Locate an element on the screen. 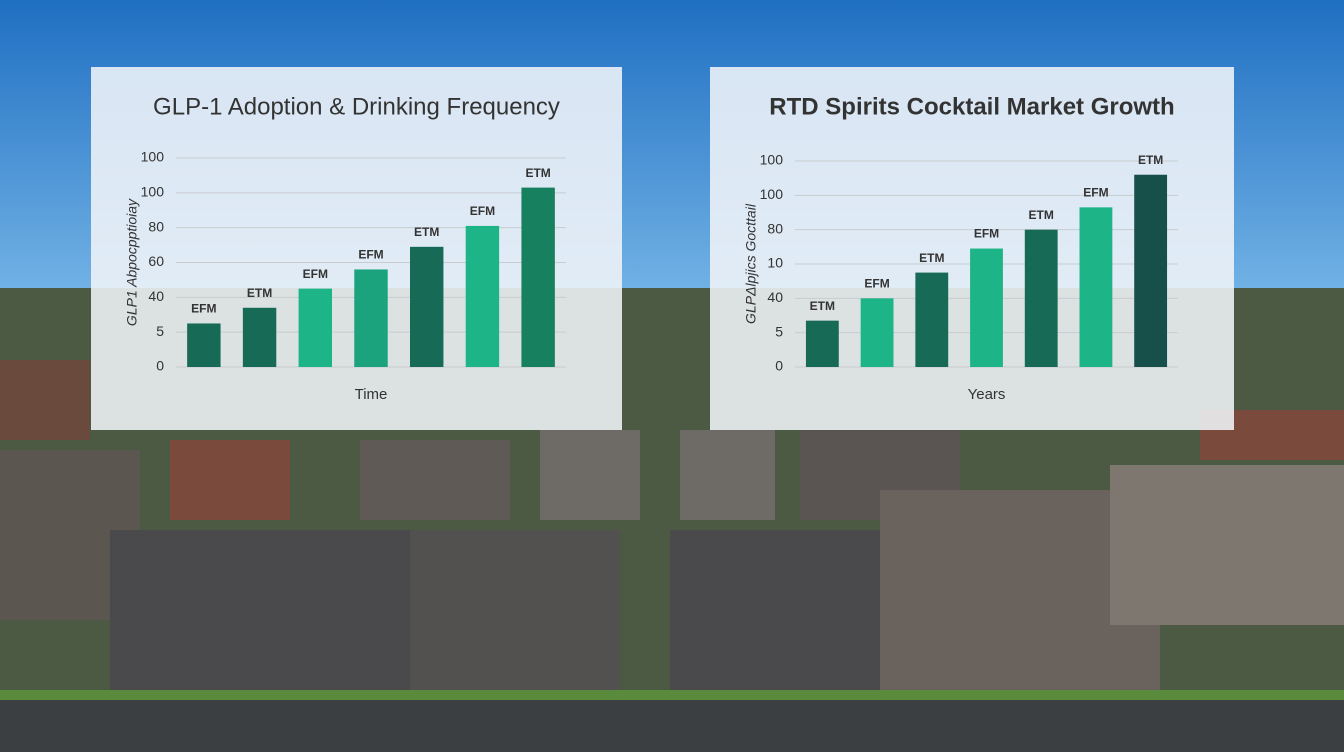 This screenshot has width=1344, height=752. chart-title: GLP-1 Adoption & Drinking Frequency is located at coordinates (356, 106).